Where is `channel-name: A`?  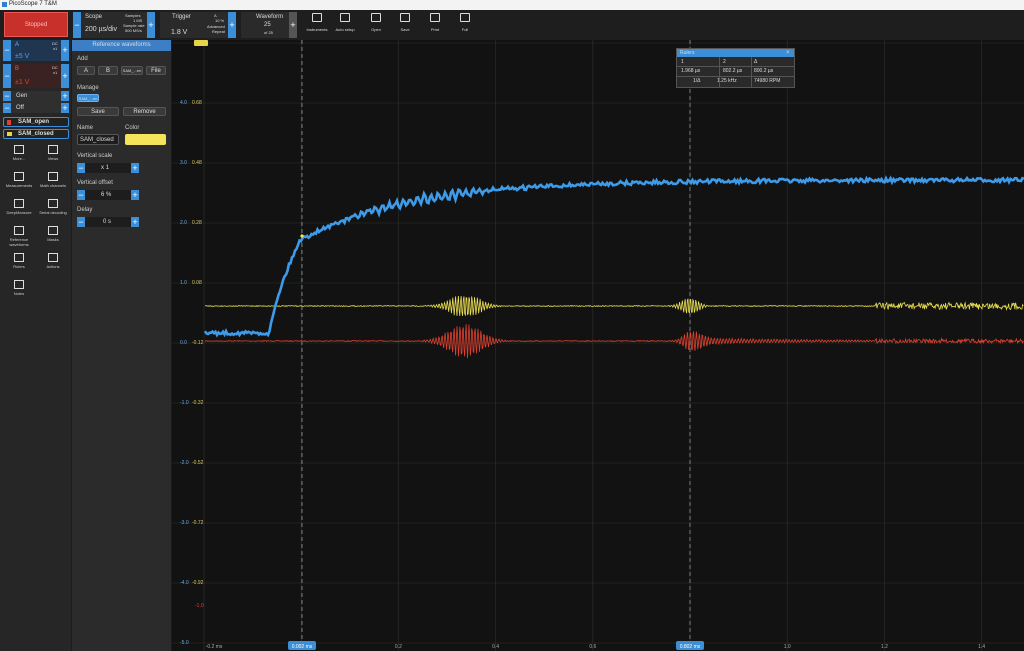
channel-name: A is located at coordinates (17, 45).